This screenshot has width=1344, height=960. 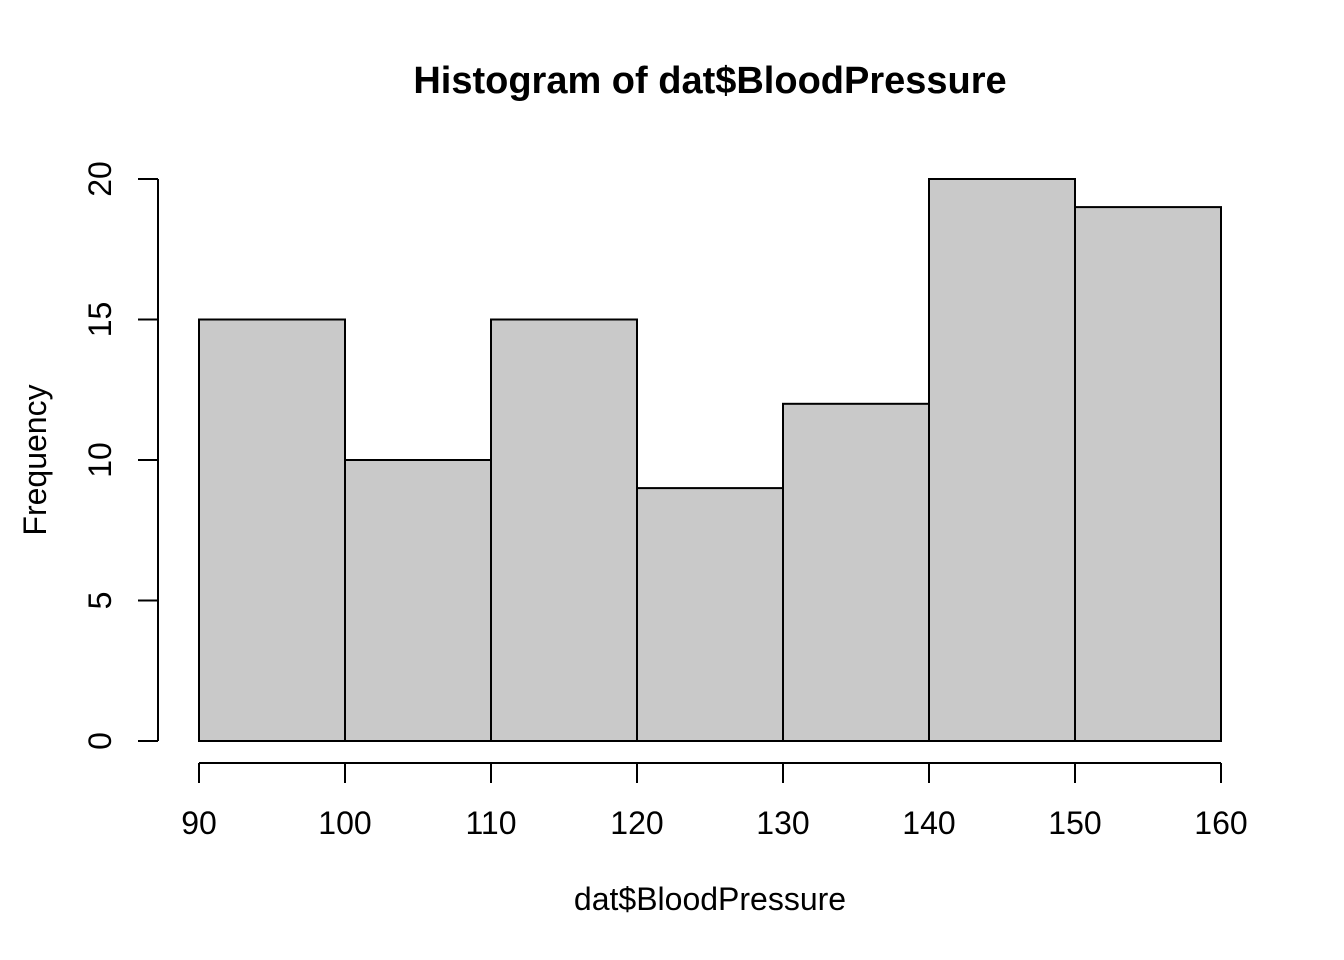 What do you see at coordinates (709, 81) in the screenshot?
I see `chart-title: Histogram of dat$BloodPressure` at bounding box center [709, 81].